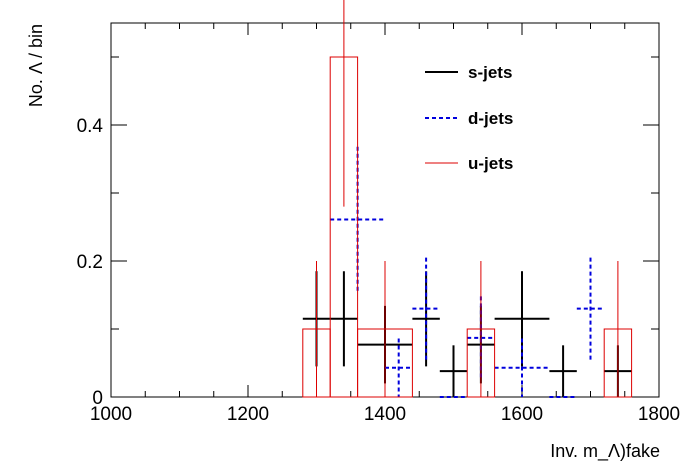 This screenshot has height=472, width=696. Describe the element at coordinates (97, 398) in the screenshot. I see `y-tick-label: 0` at that location.